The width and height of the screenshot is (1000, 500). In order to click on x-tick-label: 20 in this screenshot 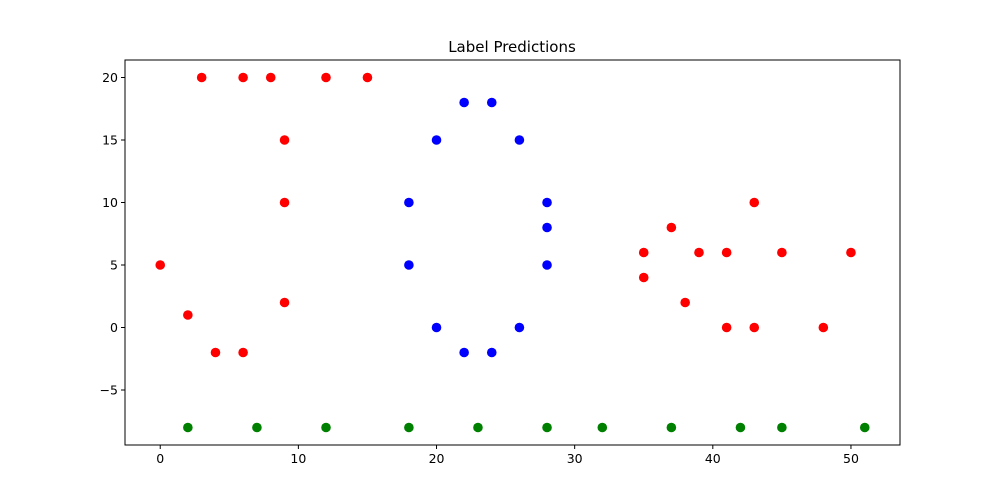, I will do `click(437, 458)`.